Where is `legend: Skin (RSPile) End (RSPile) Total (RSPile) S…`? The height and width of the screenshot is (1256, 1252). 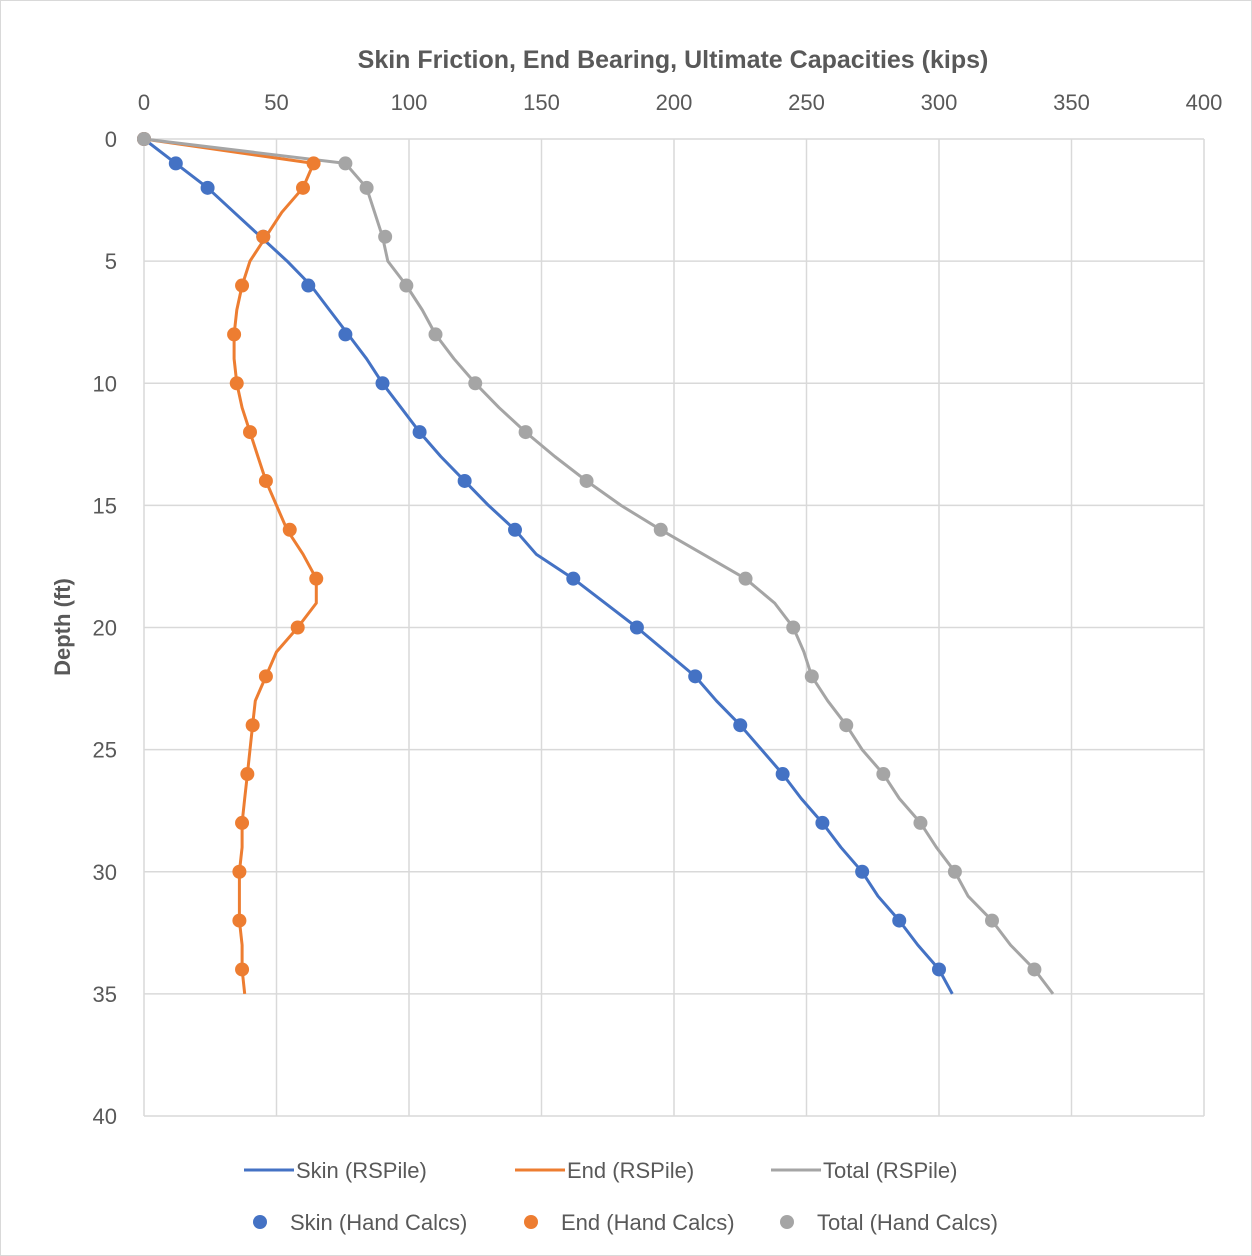
legend: Skin (RSPile) End (RSPile) Total (RSPile) S… is located at coordinates (621, 1196).